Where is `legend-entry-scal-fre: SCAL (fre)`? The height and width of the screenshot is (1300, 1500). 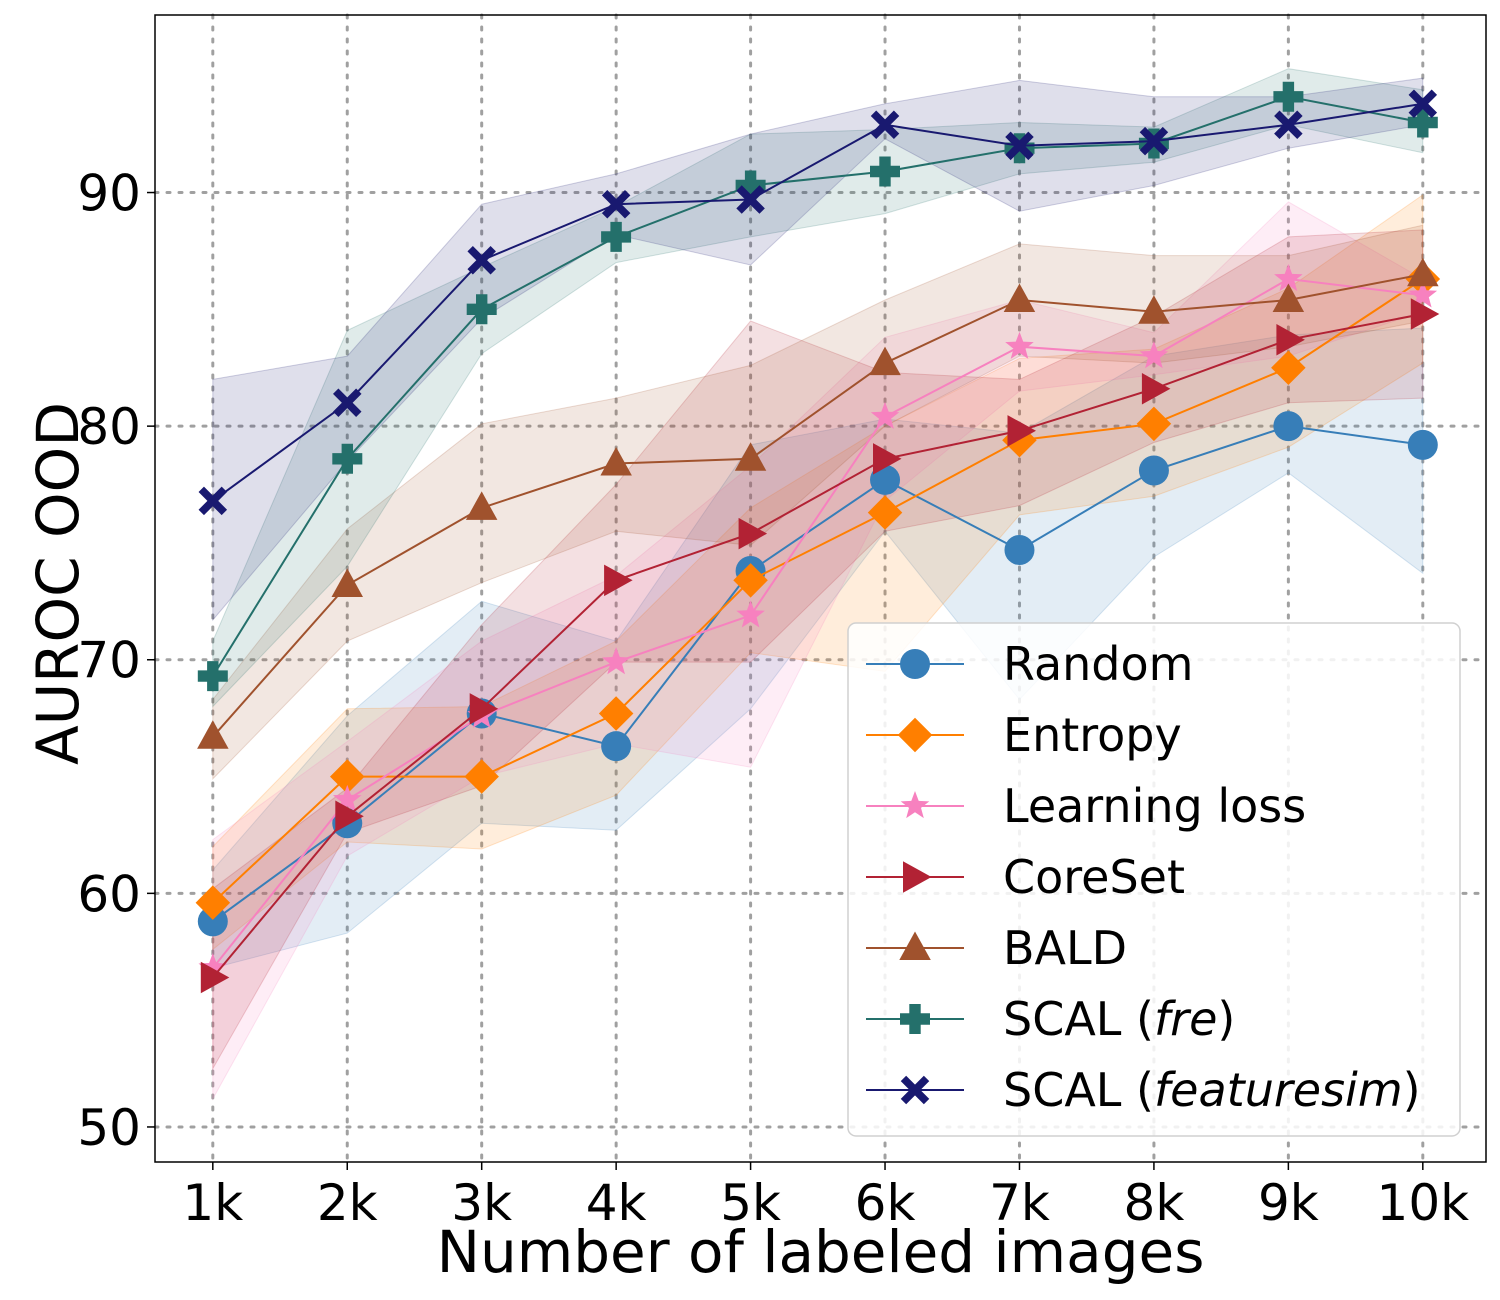 legend-entry-scal-fre: SCAL (fre) is located at coordinates (1050, 1019).